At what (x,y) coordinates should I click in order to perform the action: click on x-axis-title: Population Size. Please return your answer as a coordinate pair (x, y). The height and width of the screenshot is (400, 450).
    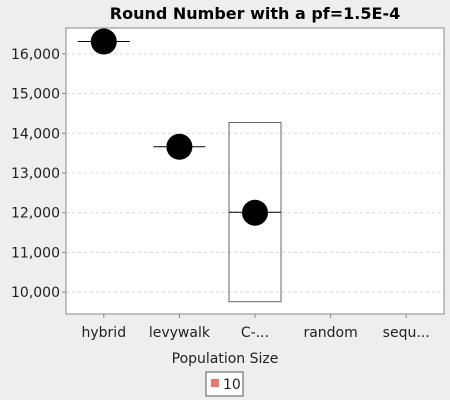
    Looking at the image, I should click on (225, 359).